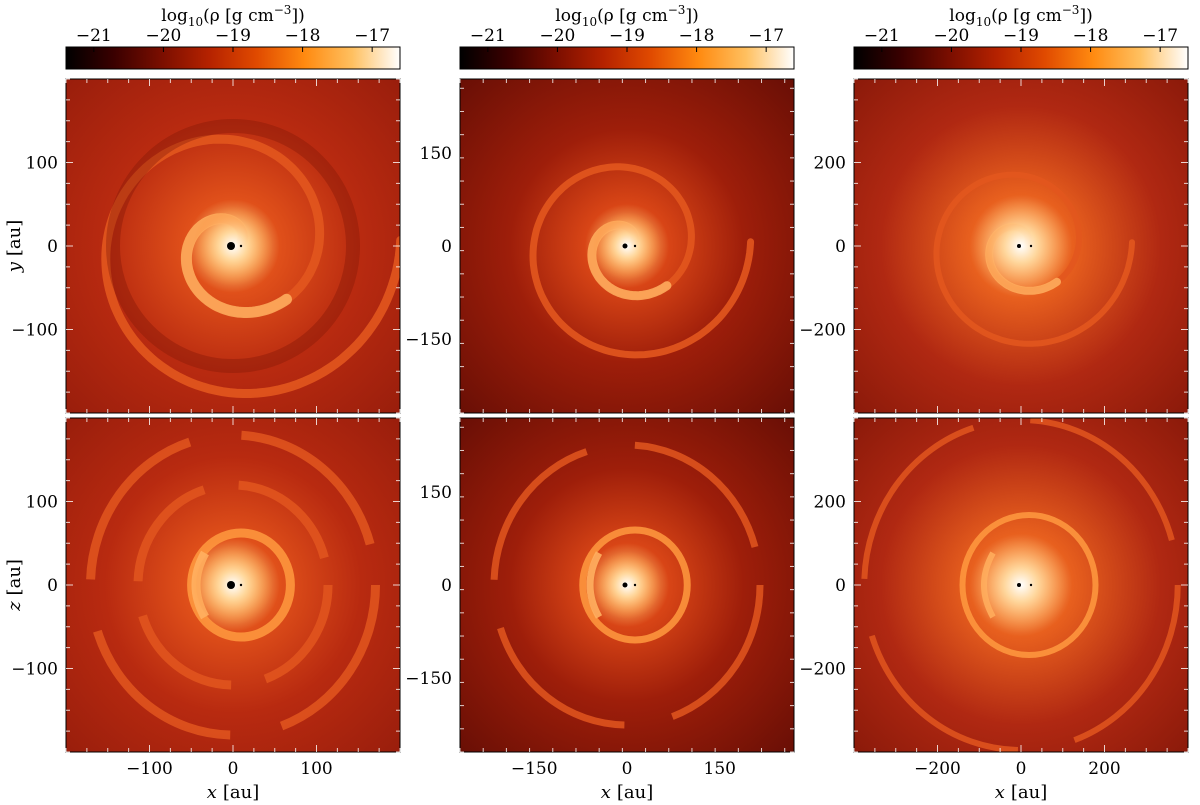  I want to click on y-axis-var: z, so click(14, 606).